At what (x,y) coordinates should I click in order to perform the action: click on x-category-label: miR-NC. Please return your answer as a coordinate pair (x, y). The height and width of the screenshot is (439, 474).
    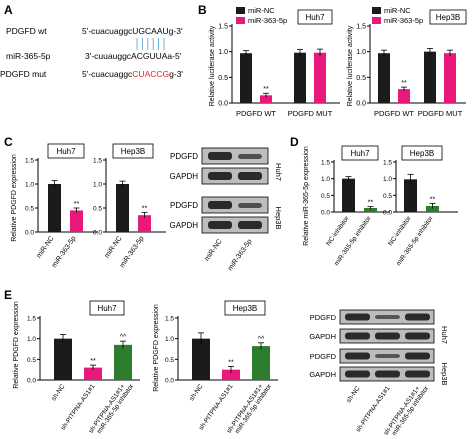
    Looking at the image, I should click on (46, 247).